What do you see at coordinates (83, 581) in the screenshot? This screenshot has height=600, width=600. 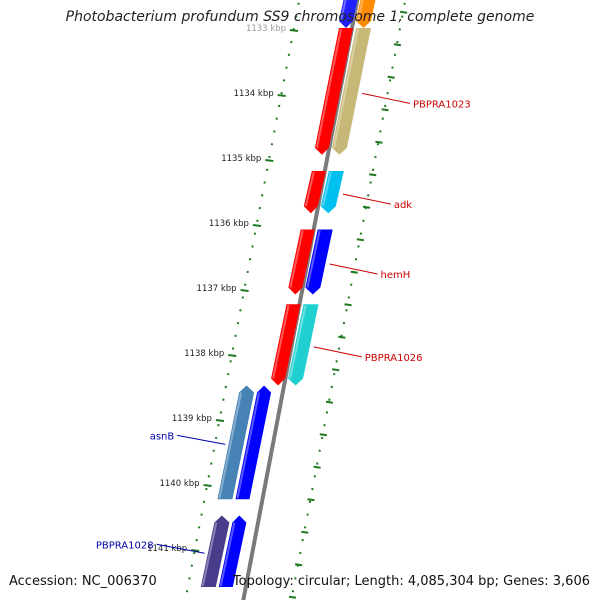 I see `accession-text: Accession: NC_006370` at bounding box center [83, 581].